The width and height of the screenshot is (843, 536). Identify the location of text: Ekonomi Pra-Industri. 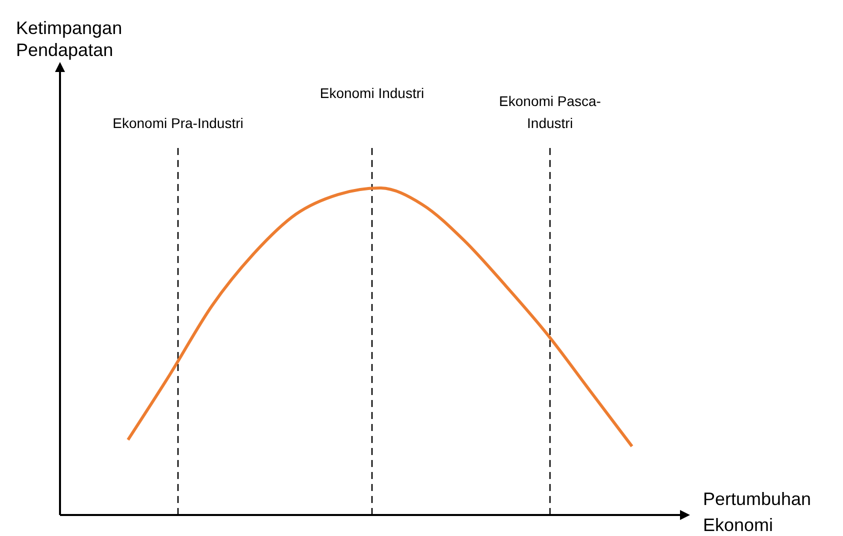
(178, 123).